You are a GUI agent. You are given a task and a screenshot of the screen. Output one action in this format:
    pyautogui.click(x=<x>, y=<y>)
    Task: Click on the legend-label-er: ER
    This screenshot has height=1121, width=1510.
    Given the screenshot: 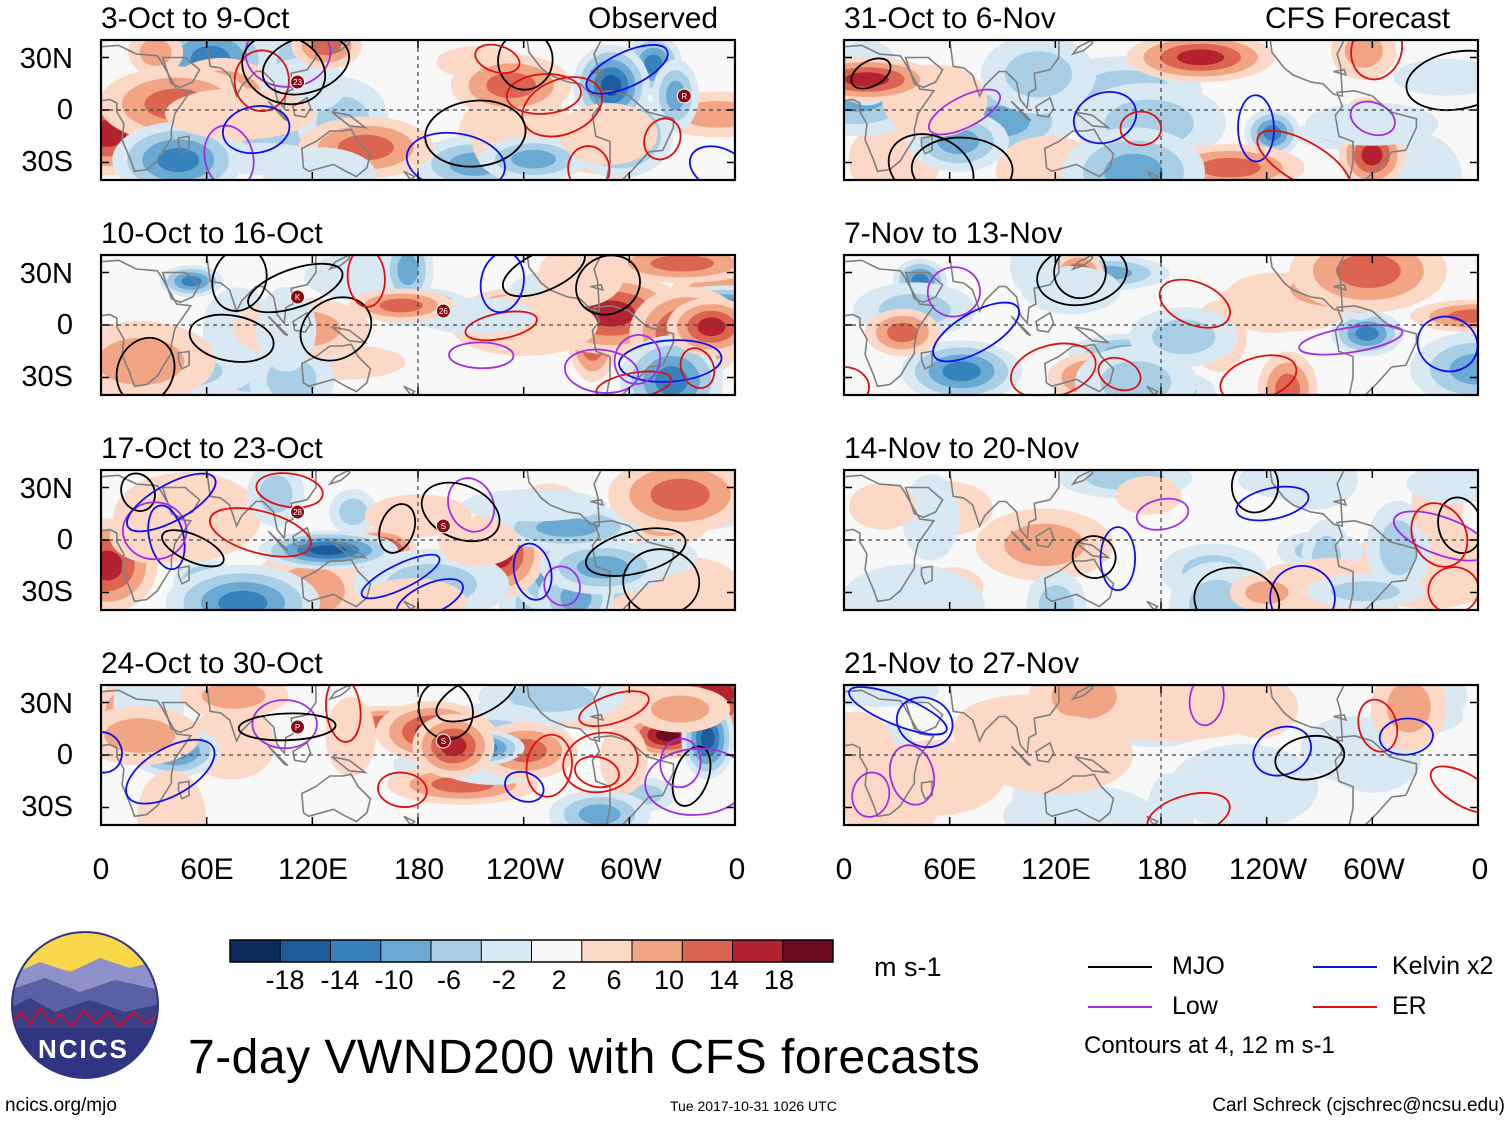 What is the action you would take?
    pyautogui.click(x=1409, y=1006)
    